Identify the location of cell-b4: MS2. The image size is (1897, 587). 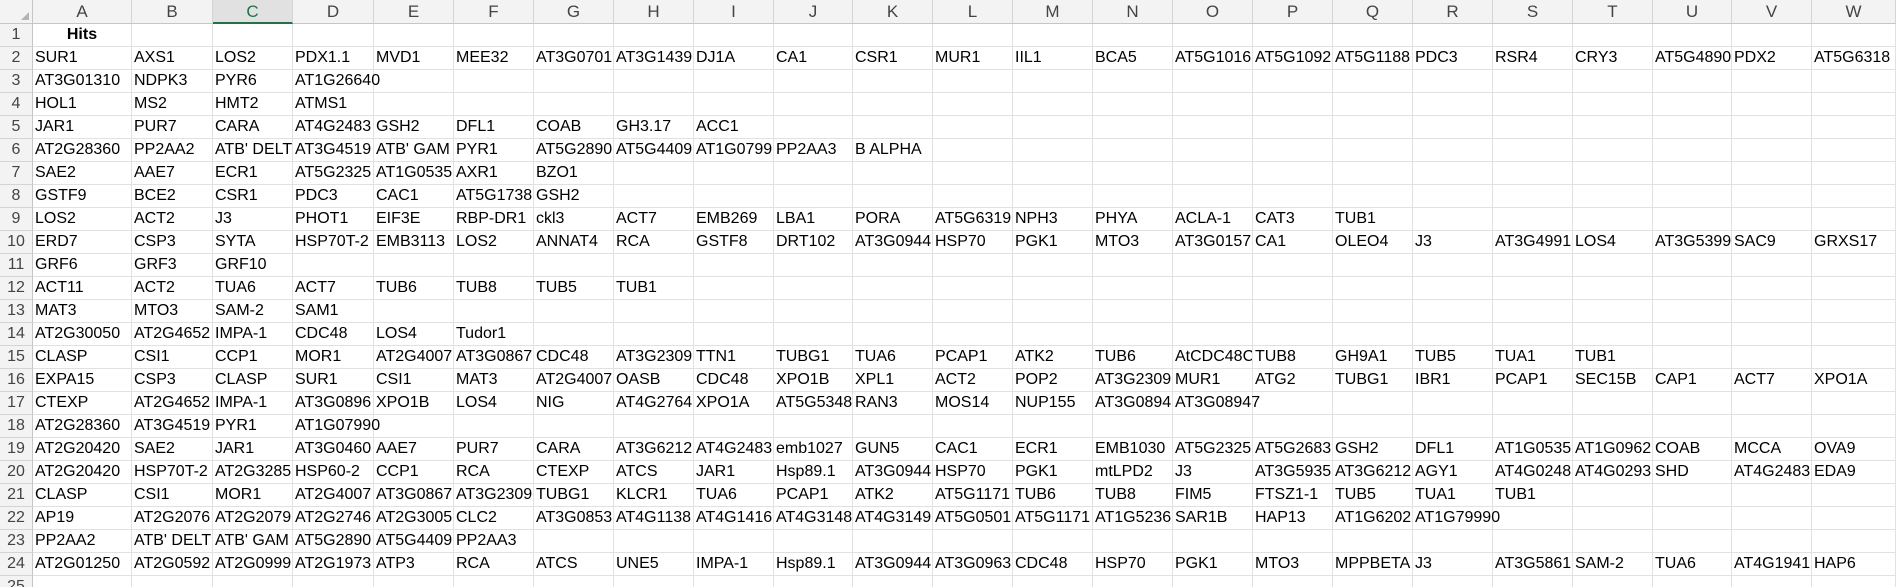
(172, 104).